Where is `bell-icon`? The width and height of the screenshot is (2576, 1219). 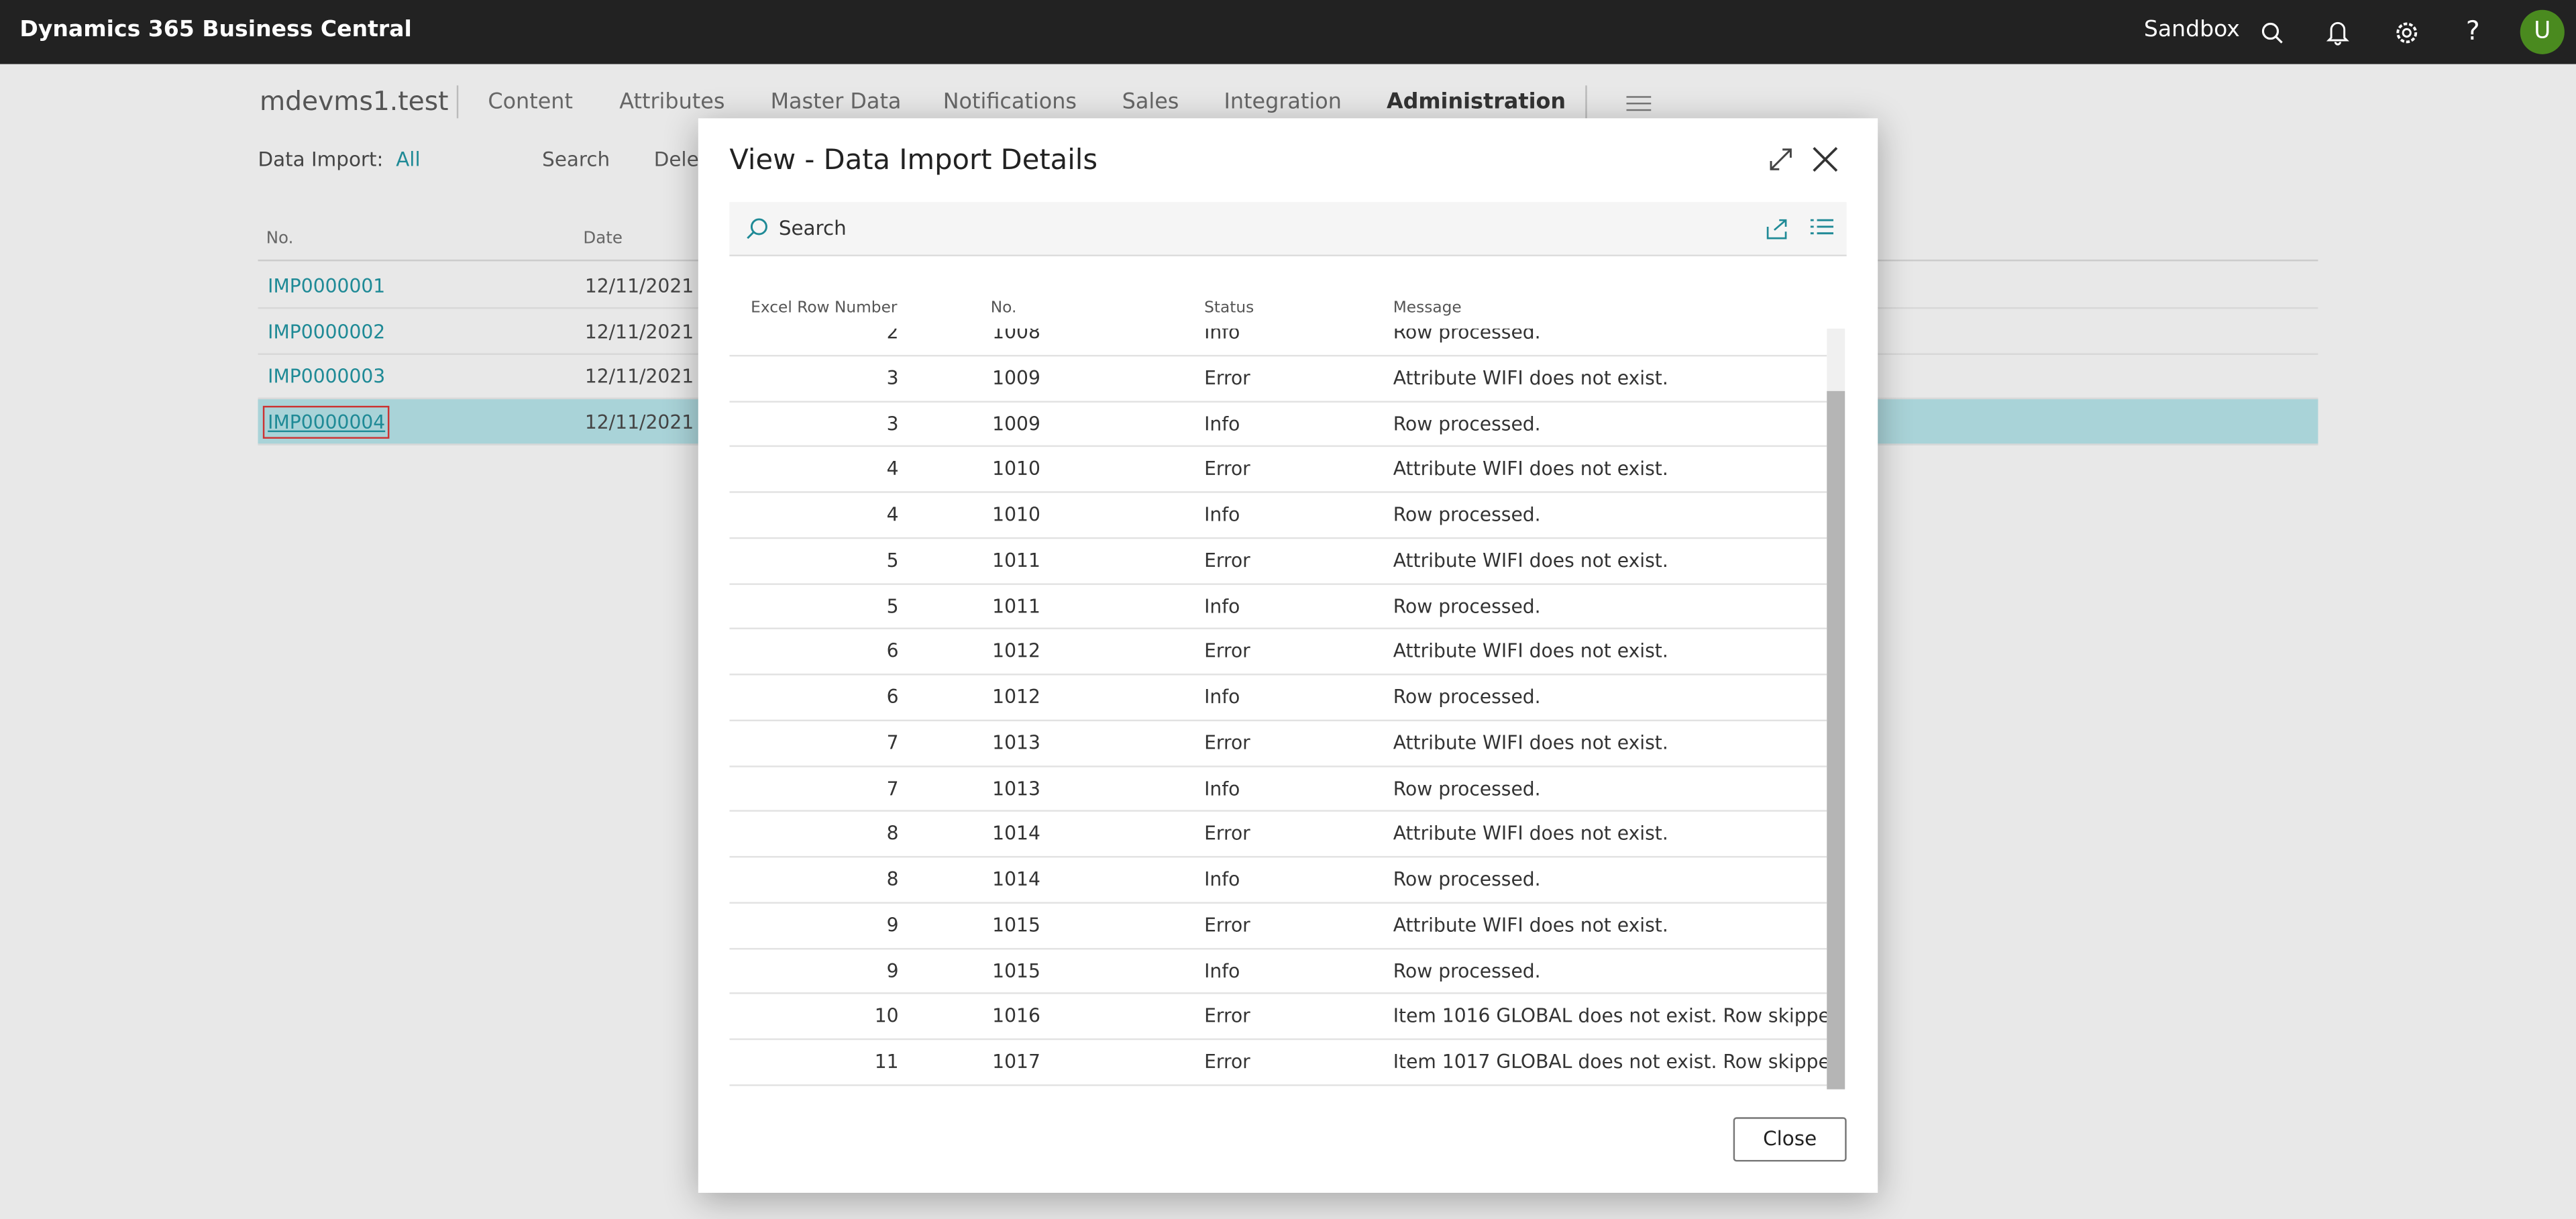
bell-icon is located at coordinates (2337, 32).